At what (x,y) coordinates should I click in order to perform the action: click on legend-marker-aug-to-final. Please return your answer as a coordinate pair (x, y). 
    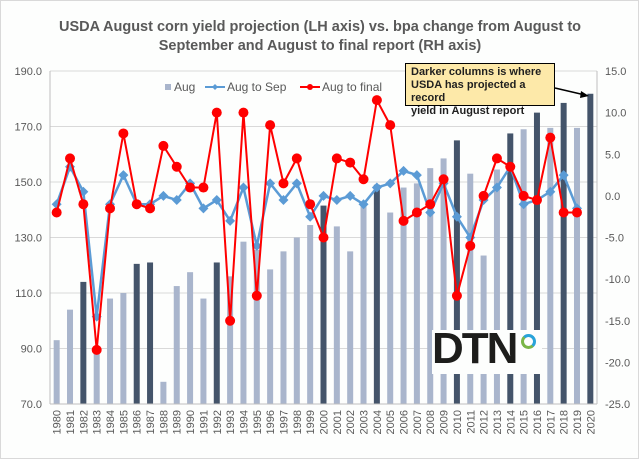
    Looking at the image, I should click on (310, 87).